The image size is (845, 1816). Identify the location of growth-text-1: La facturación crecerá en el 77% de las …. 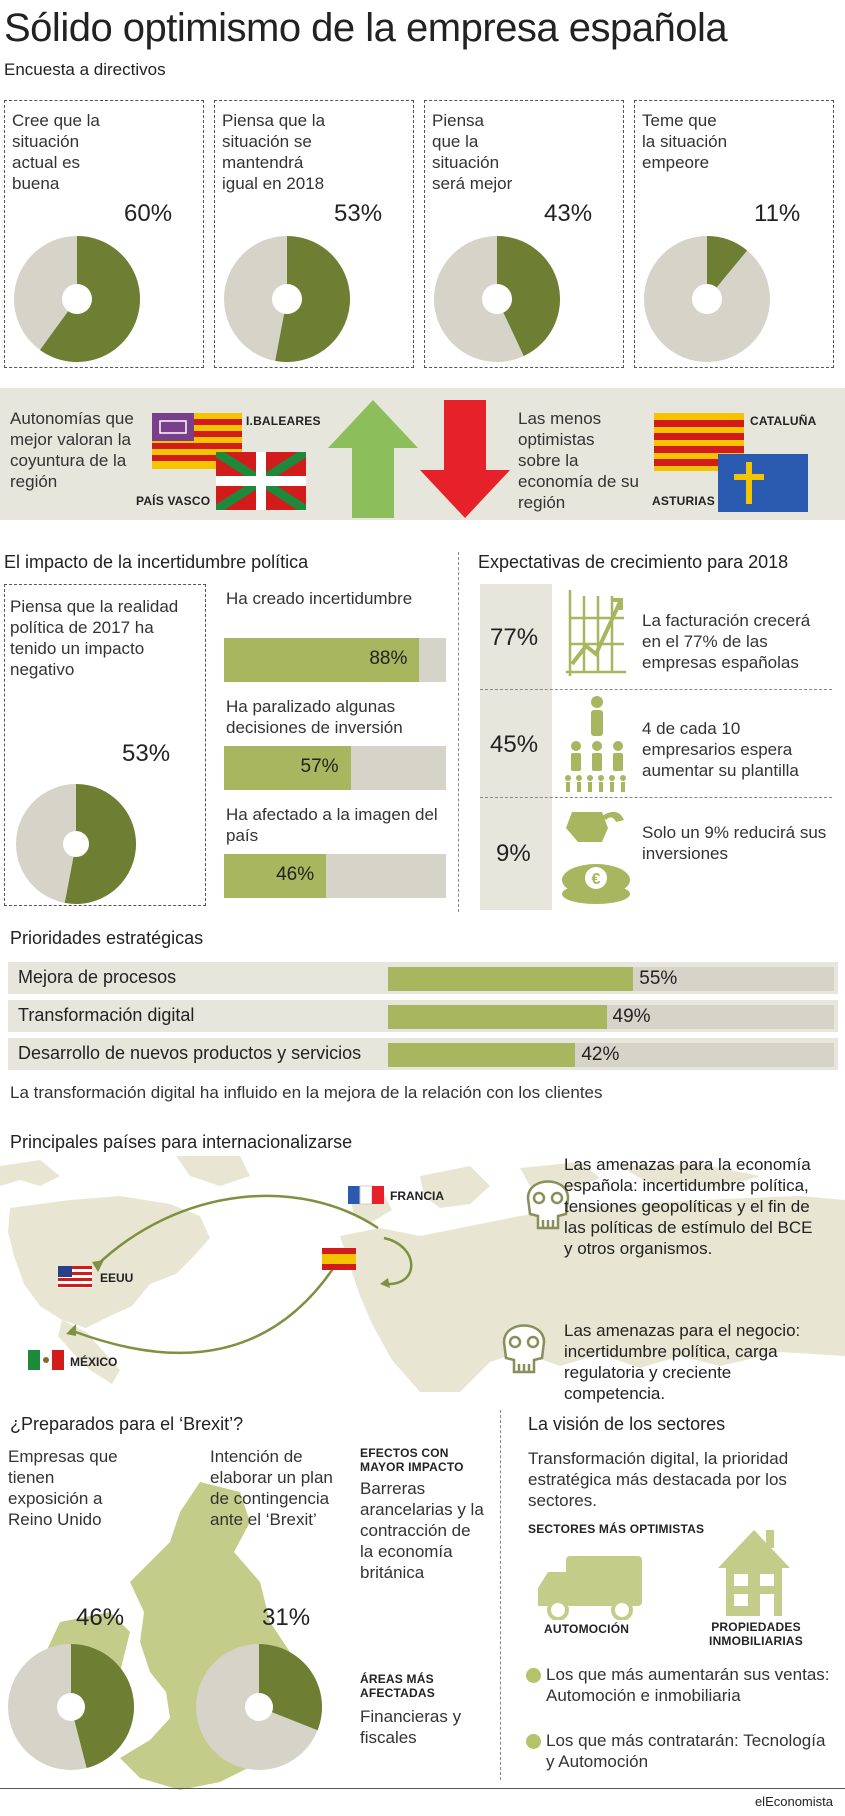
(726, 641).